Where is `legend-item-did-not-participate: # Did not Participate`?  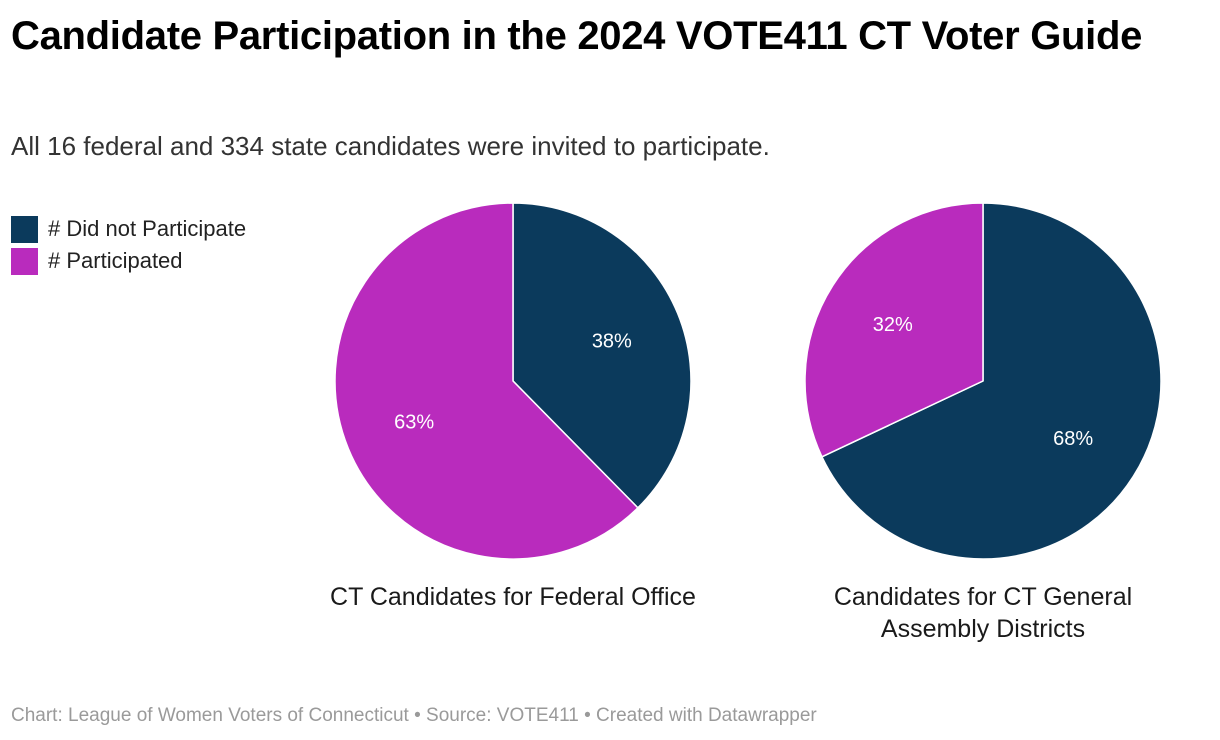 legend-item-did-not-participate: # Did not Participate is located at coordinates (128, 229).